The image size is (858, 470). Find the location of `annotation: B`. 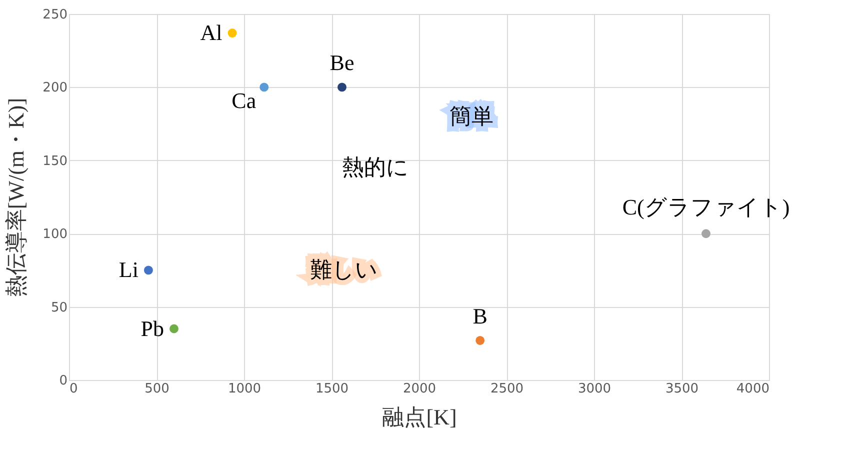

annotation: B is located at coordinates (480, 315).